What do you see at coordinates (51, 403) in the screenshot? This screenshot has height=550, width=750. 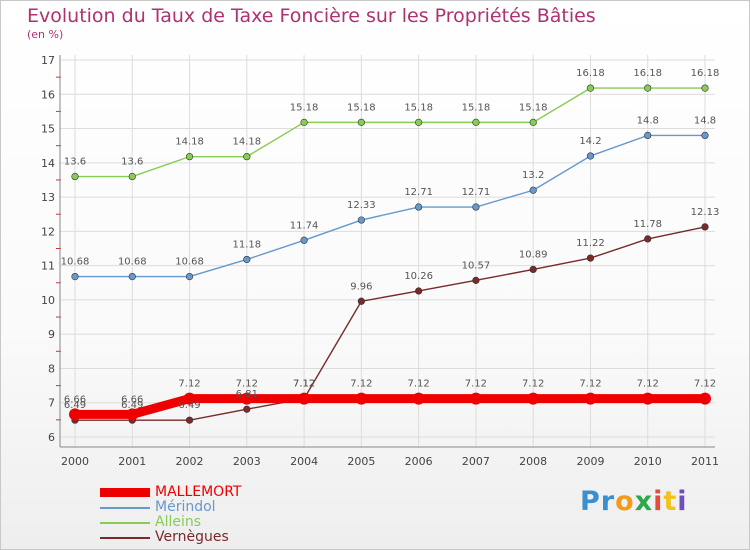 I see `y-tick-label: 7` at bounding box center [51, 403].